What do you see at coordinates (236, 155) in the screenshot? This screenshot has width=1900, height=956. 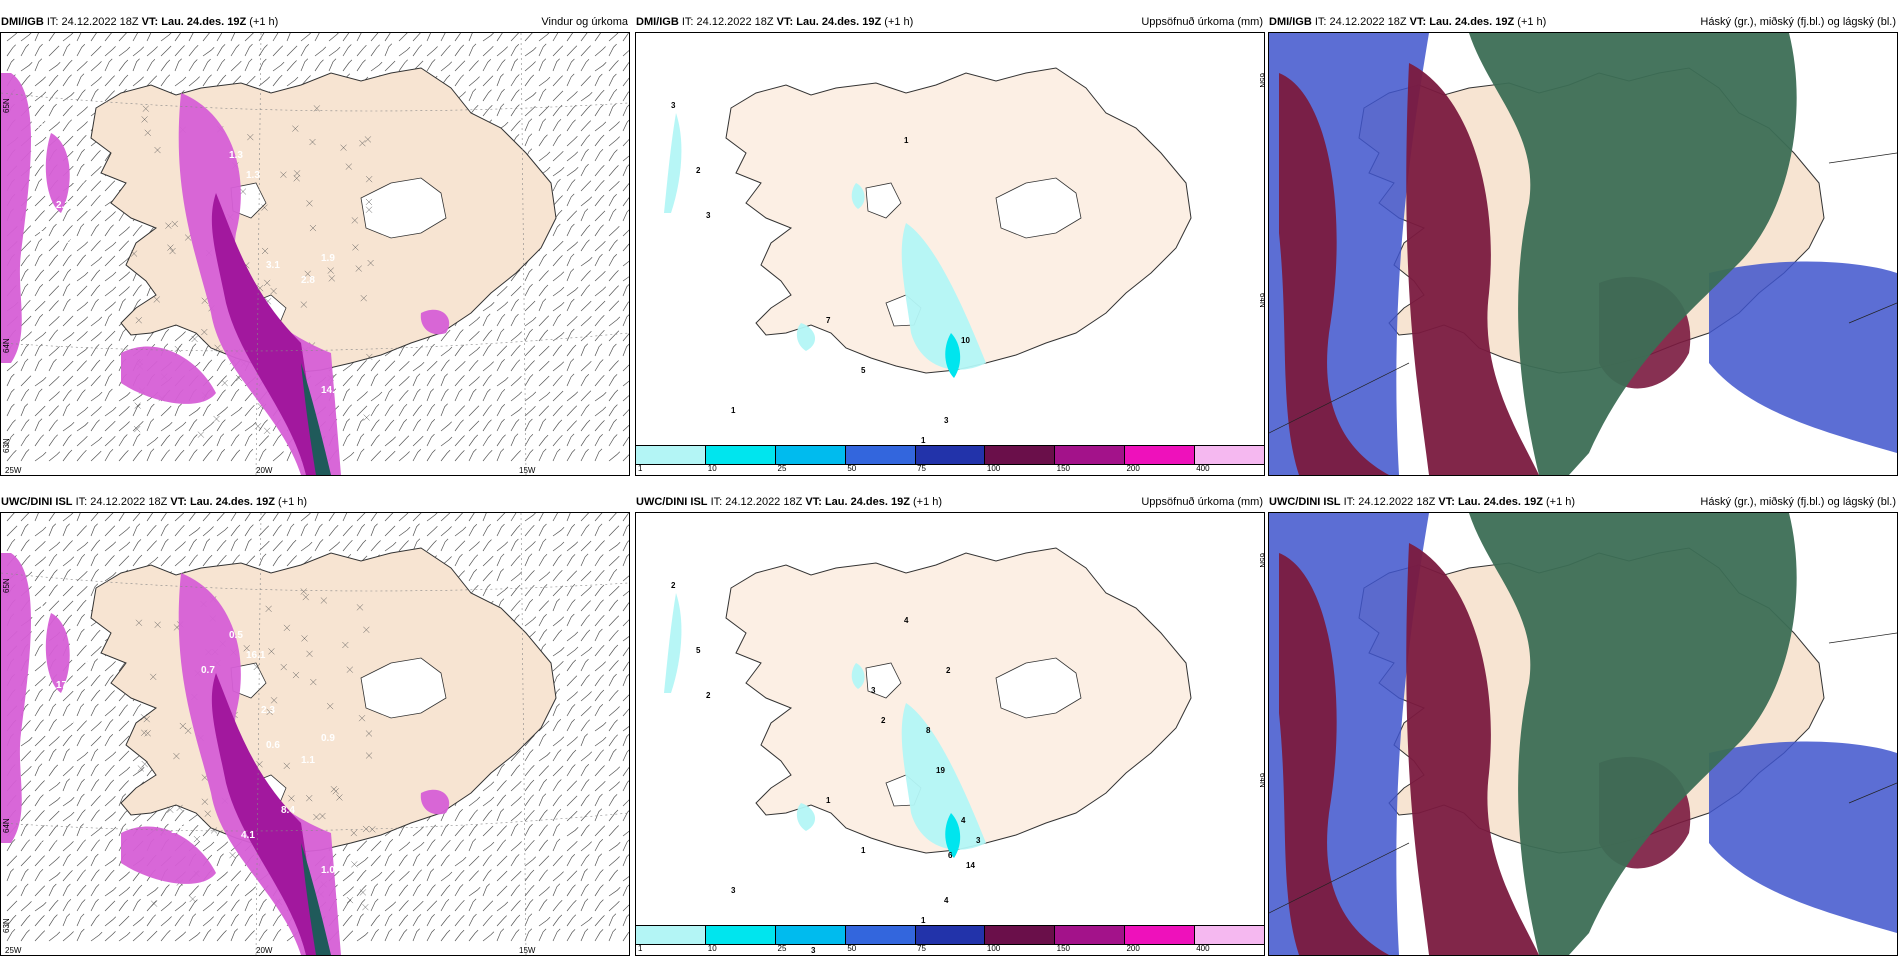 I see `precip-value-label: 1.3` at bounding box center [236, 155].